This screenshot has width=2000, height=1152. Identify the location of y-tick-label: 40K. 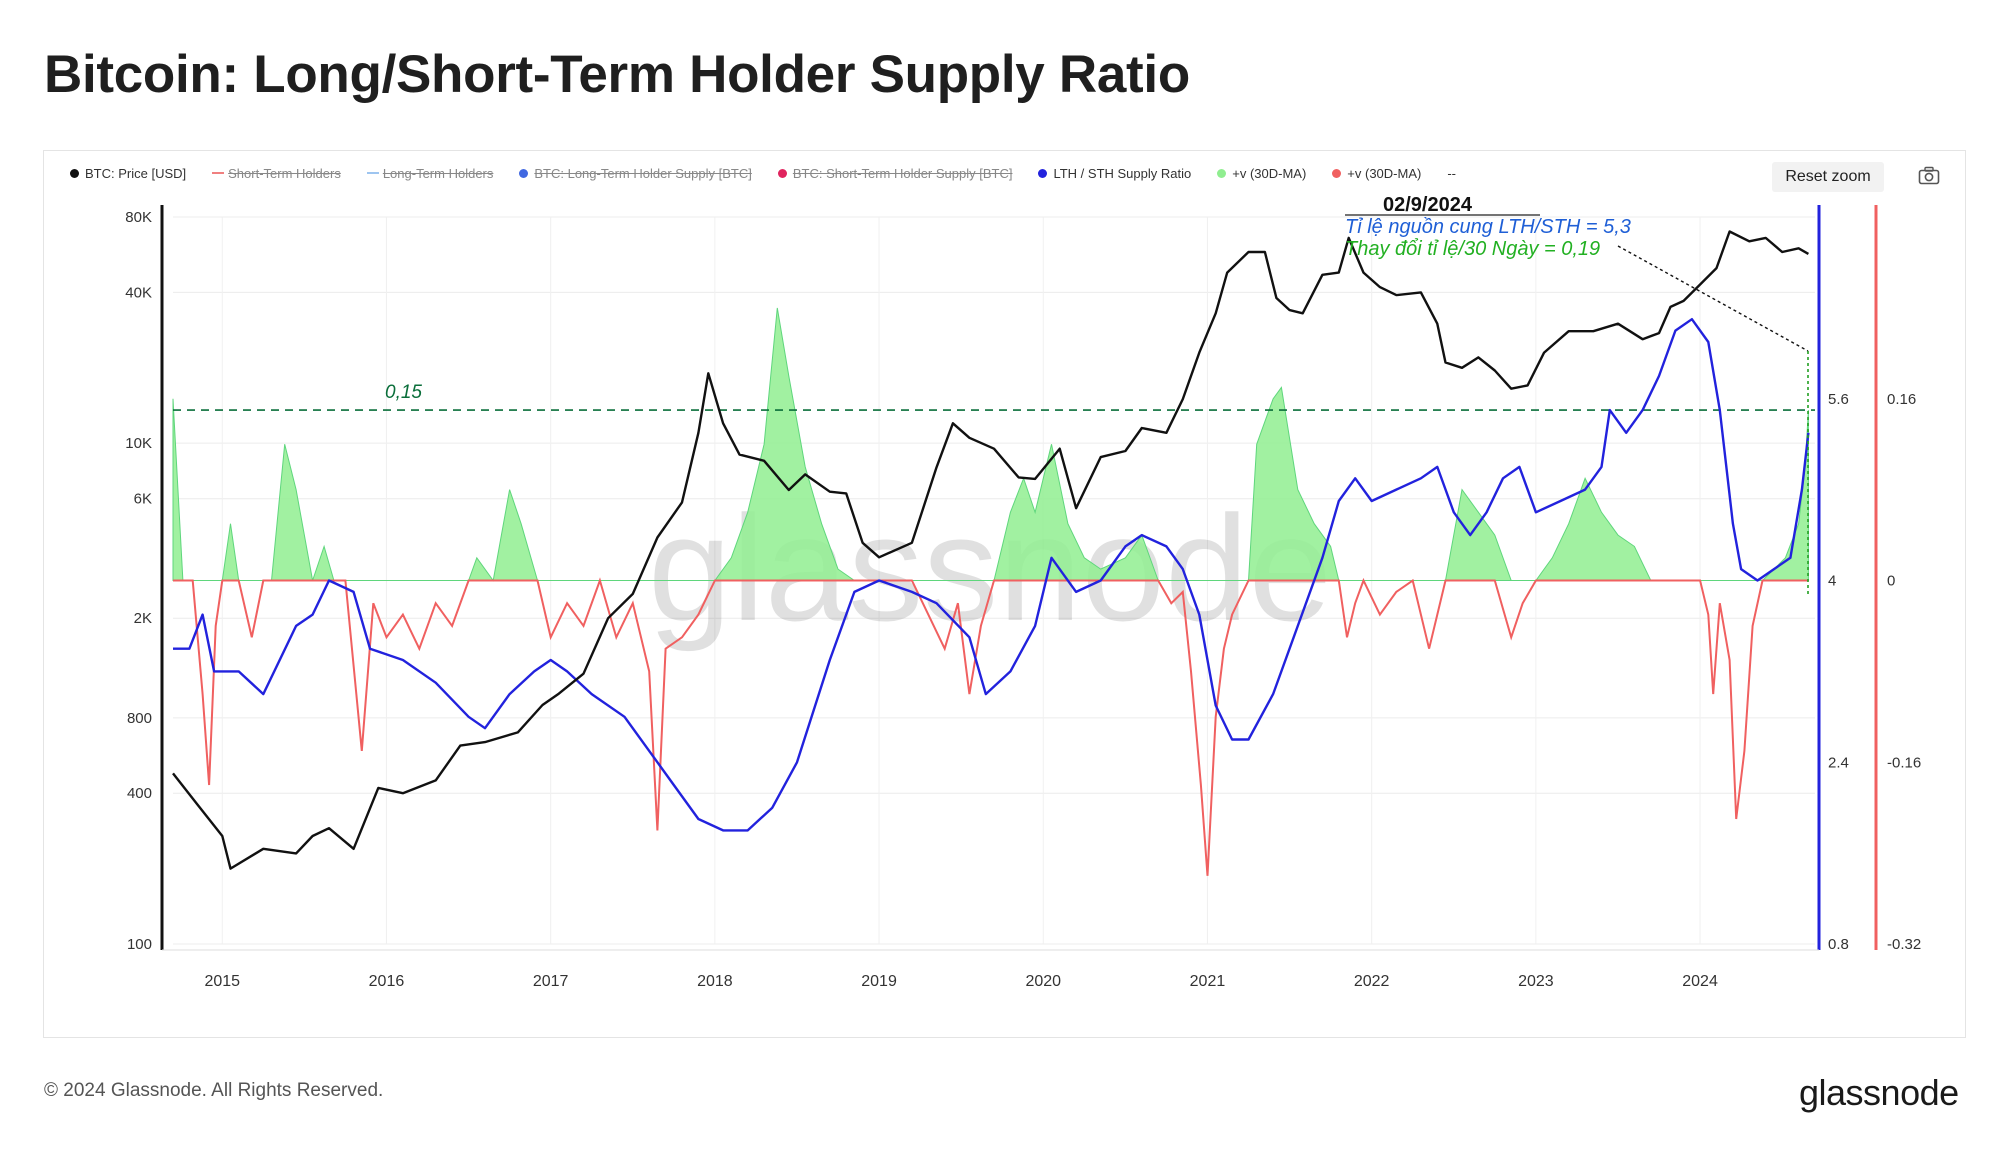
(138, 292).